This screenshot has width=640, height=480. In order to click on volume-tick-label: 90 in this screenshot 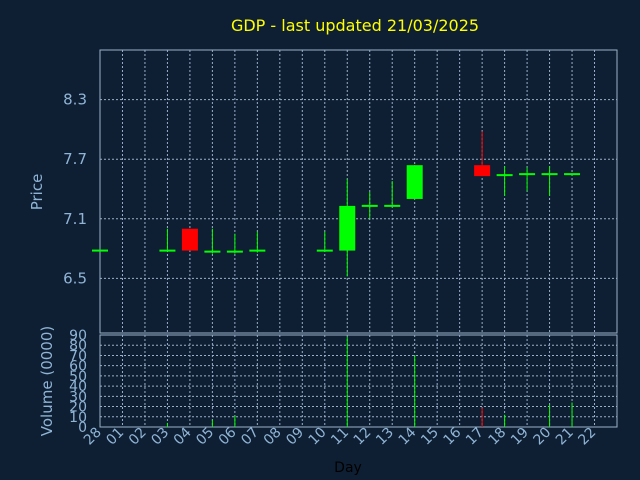, I will do `click(78, 336)`.